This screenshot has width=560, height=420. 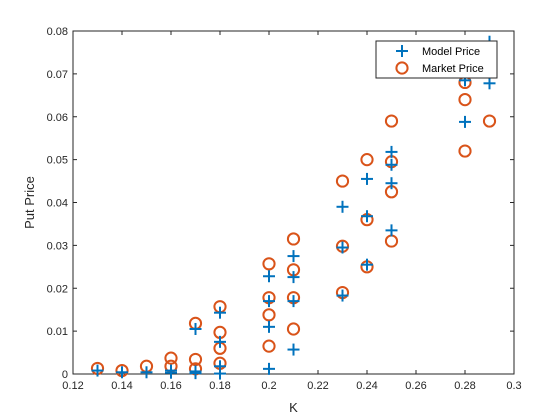 I want to click on y-axis-label: Put Price, so click(x=29, y=202).